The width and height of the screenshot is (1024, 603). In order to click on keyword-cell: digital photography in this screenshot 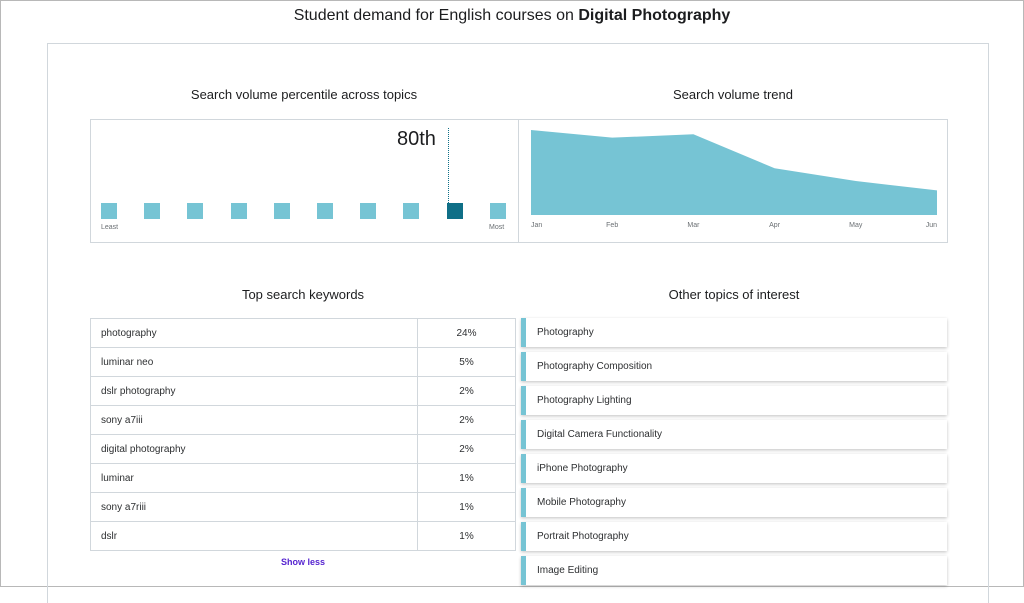, I will do `click(254, 449)`.